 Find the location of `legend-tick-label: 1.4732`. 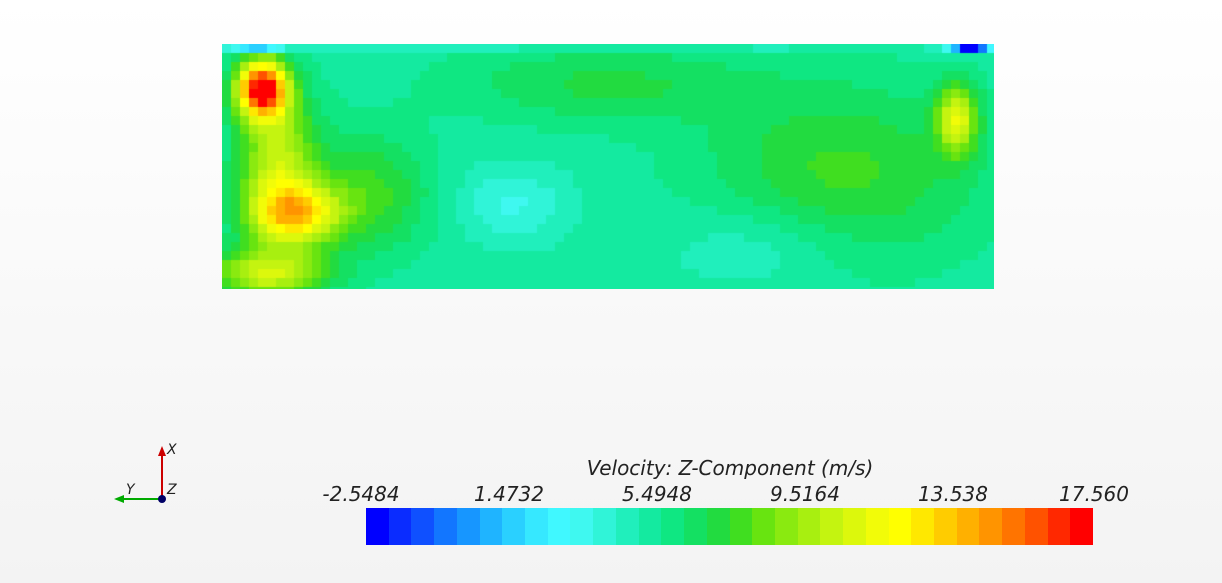

legend-tick-label: 1.4732 is located at coordinates (509, 494).